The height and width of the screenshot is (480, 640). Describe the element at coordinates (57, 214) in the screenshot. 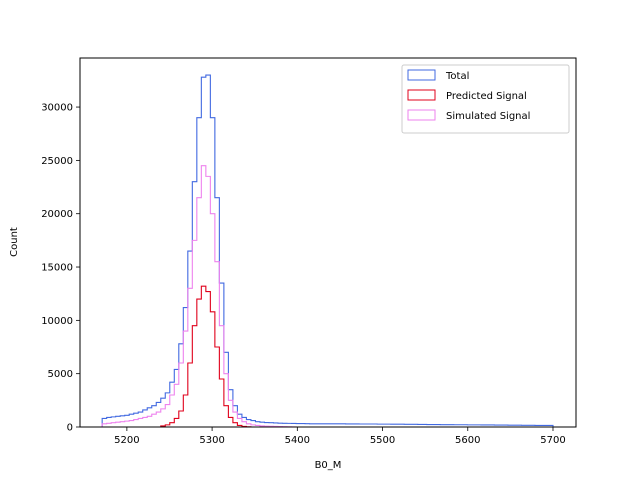

I see `y-tick-label: 20000` at that location.